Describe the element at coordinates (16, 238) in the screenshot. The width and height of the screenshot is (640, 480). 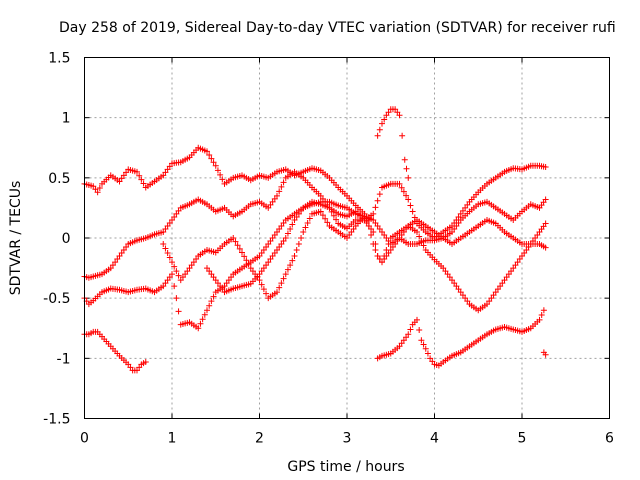
I see `y-axis-label: SDTVAR / TECUs` at that location.